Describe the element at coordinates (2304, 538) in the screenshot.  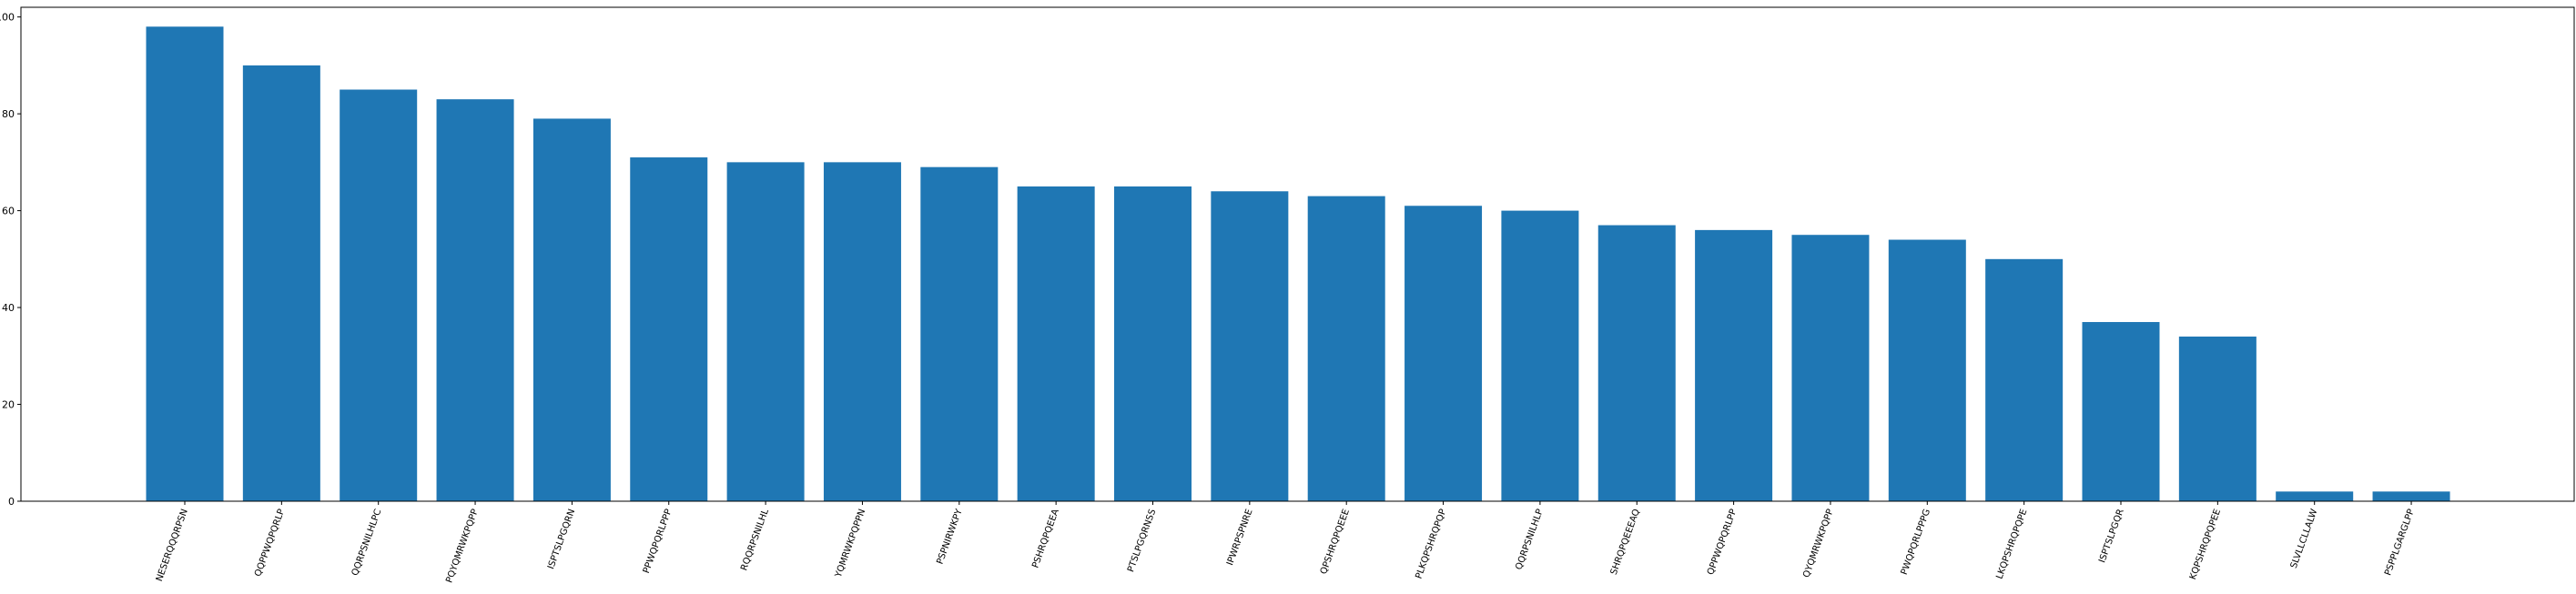
I see `x-tick-label: SLVLLCLLALW` at that location.